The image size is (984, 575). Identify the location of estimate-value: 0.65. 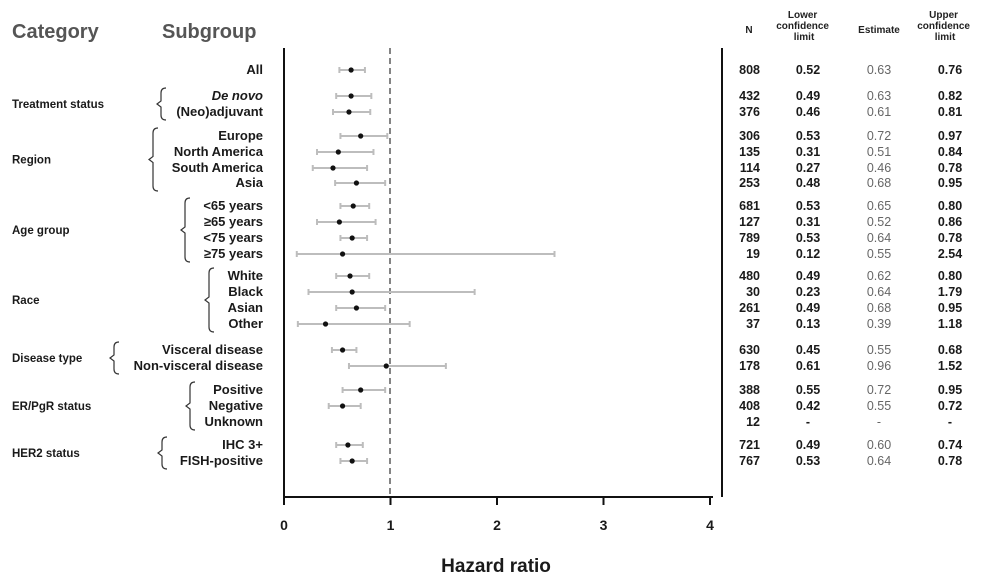
(879, 206).